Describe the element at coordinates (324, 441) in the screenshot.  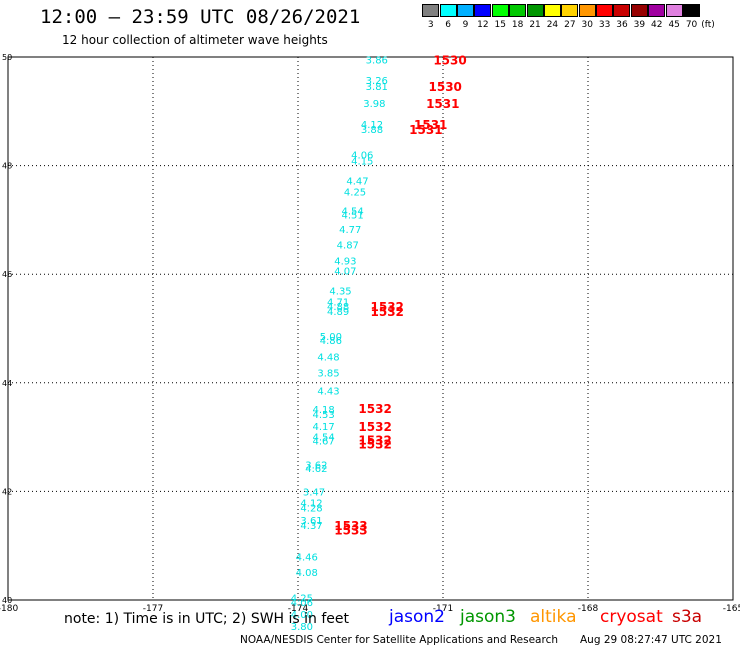
I see `swh-value-point: 4.67` at that location.